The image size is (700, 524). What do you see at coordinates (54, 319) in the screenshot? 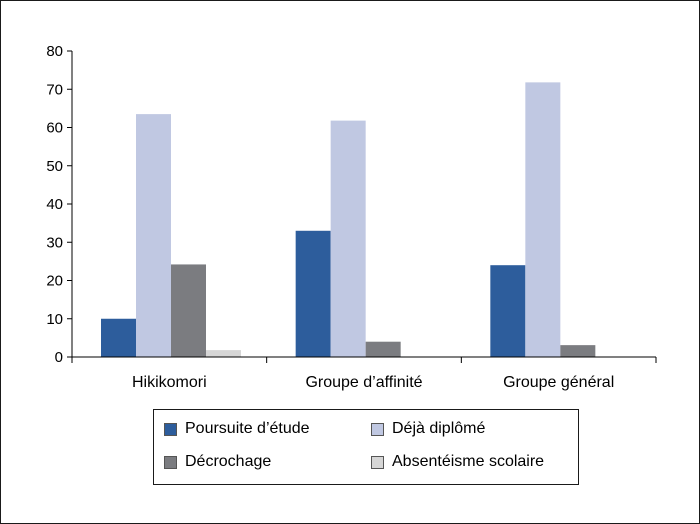
I see `y-tick-label: 10` at bounding box center [54, 319].